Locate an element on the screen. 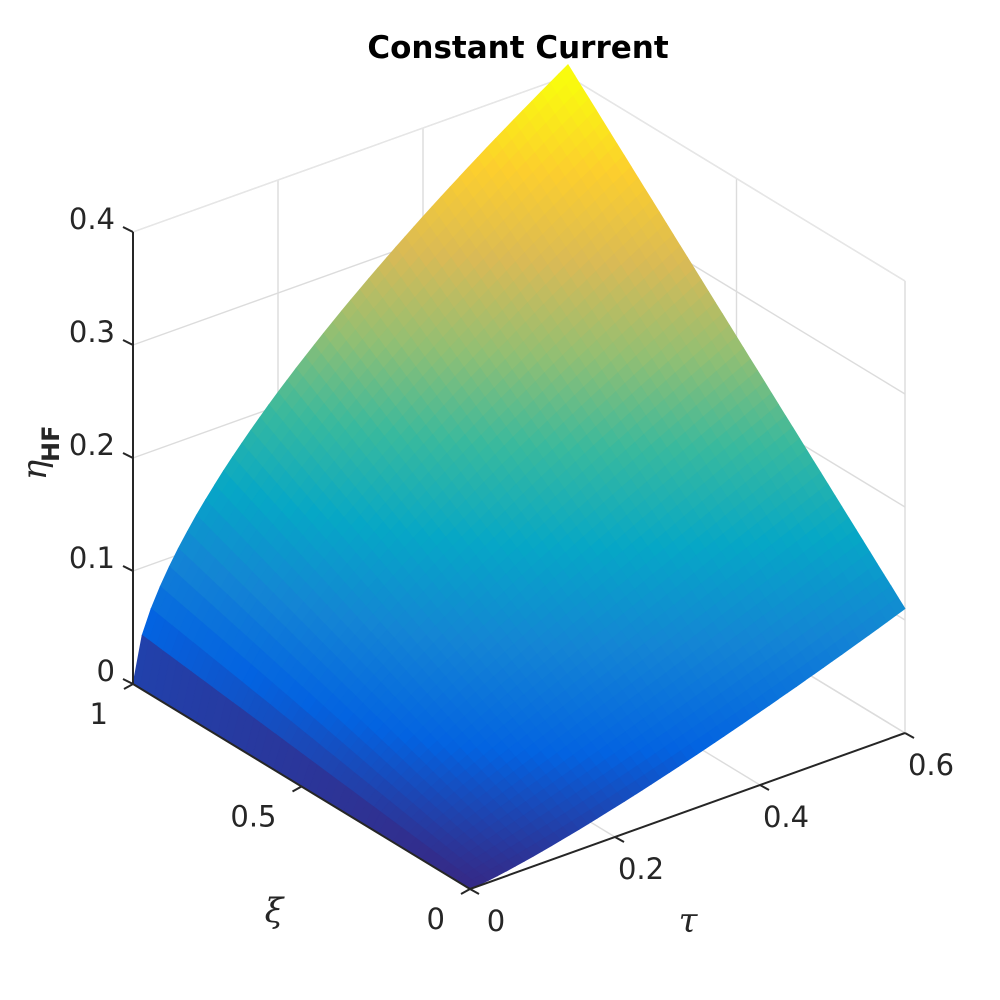  tau-tick-label: 0 is located at coordinates (496, 921).